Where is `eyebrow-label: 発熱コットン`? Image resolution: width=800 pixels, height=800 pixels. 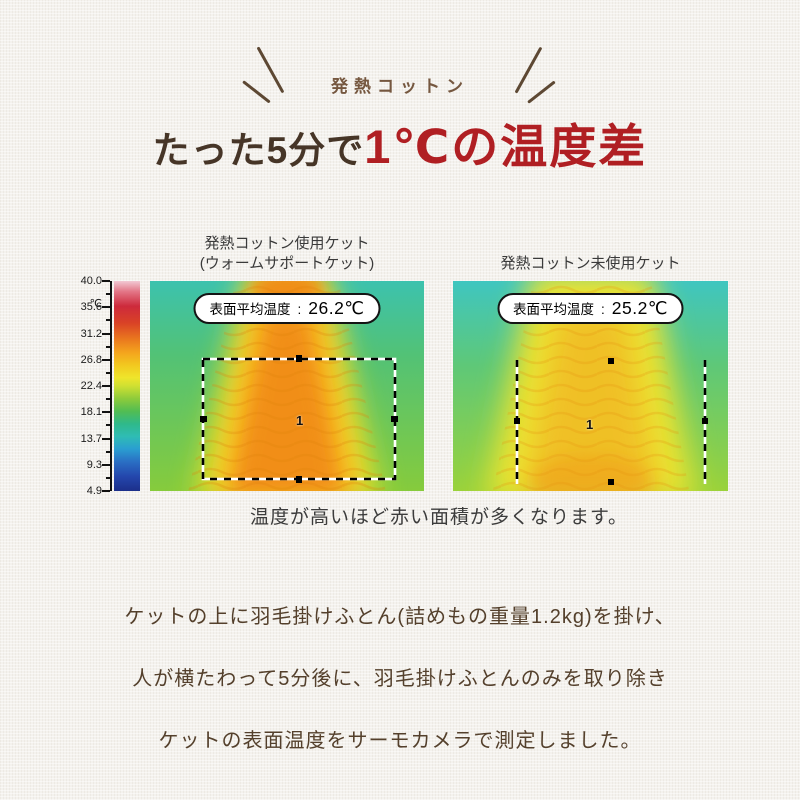
eyebrow-label: 発熱コットン is located at coordinates (400, 86).